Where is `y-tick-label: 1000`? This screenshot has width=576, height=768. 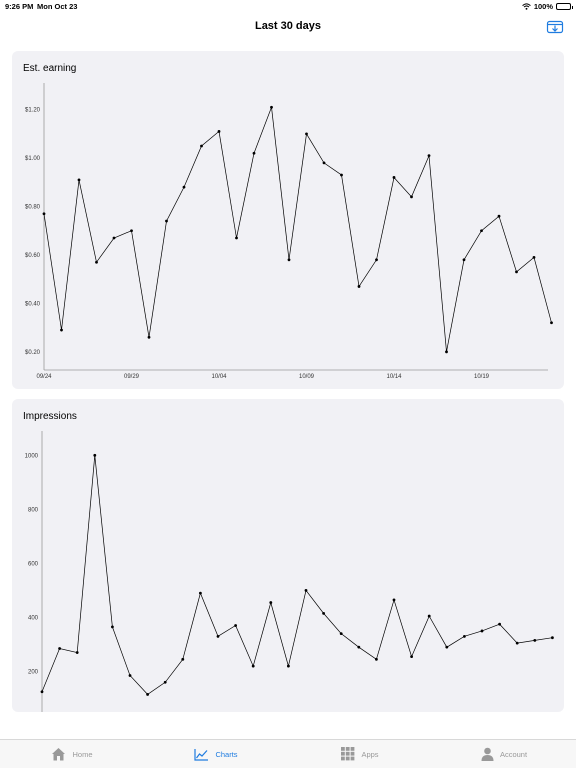
y-tick-label: 1000 is located at coordinates (32, 456).